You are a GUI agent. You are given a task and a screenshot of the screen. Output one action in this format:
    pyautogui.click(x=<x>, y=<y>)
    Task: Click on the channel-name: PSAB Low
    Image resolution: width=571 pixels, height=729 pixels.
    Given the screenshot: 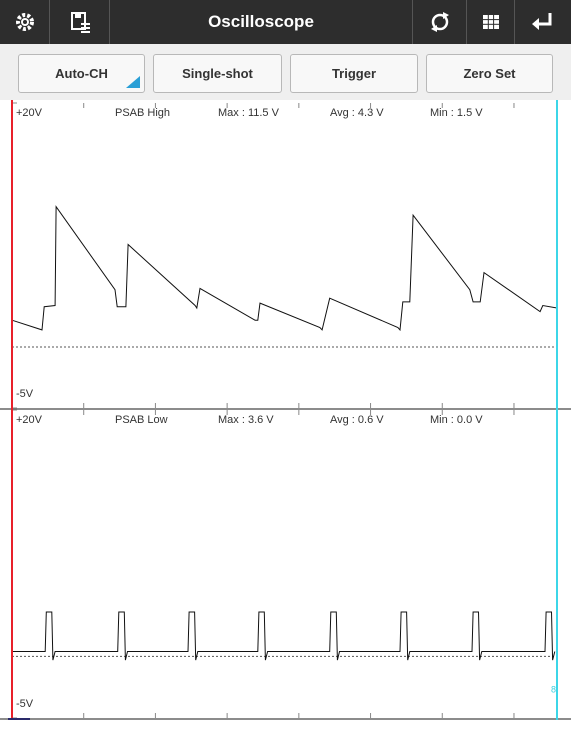 What is the action you would take?
    pyautogui.click(x=141, y=420)
    